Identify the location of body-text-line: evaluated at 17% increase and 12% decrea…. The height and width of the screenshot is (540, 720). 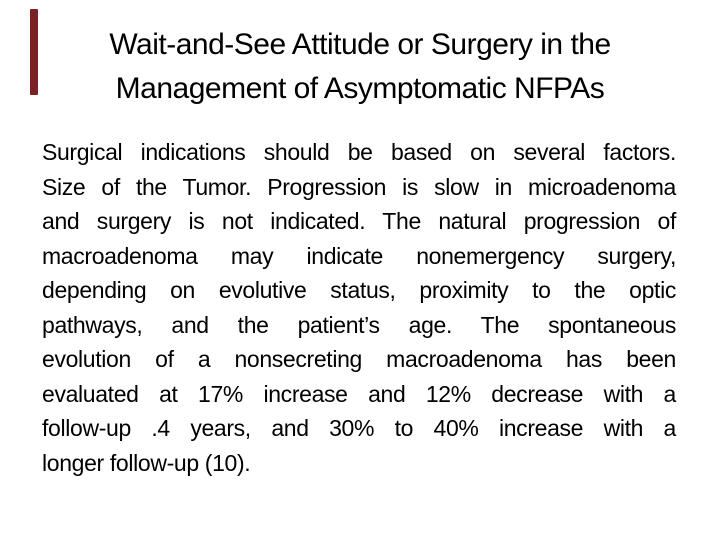
(359, 393).